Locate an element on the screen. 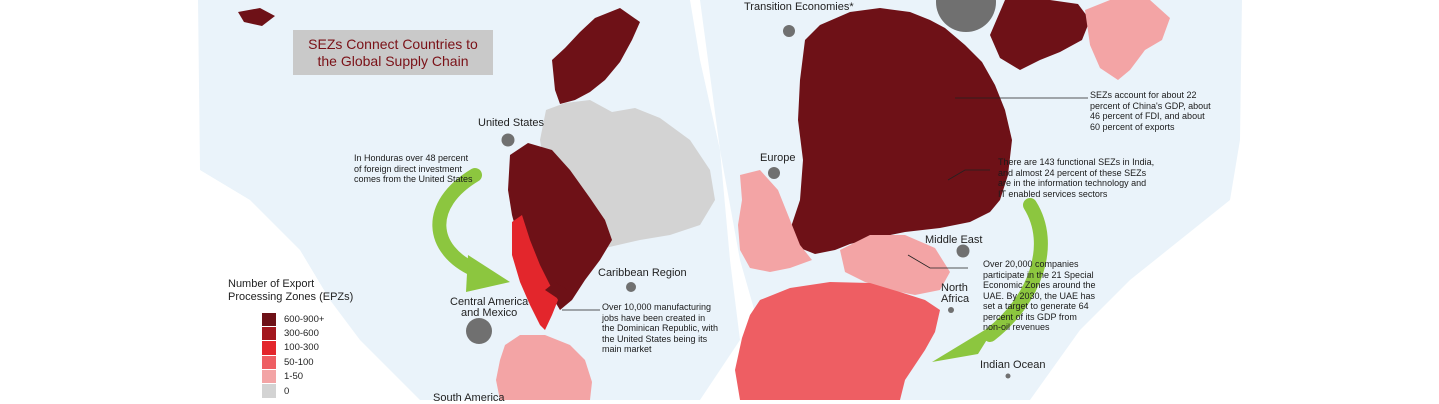  dominican-note-line: jobs have been created in is located at coordinates (654, 317).